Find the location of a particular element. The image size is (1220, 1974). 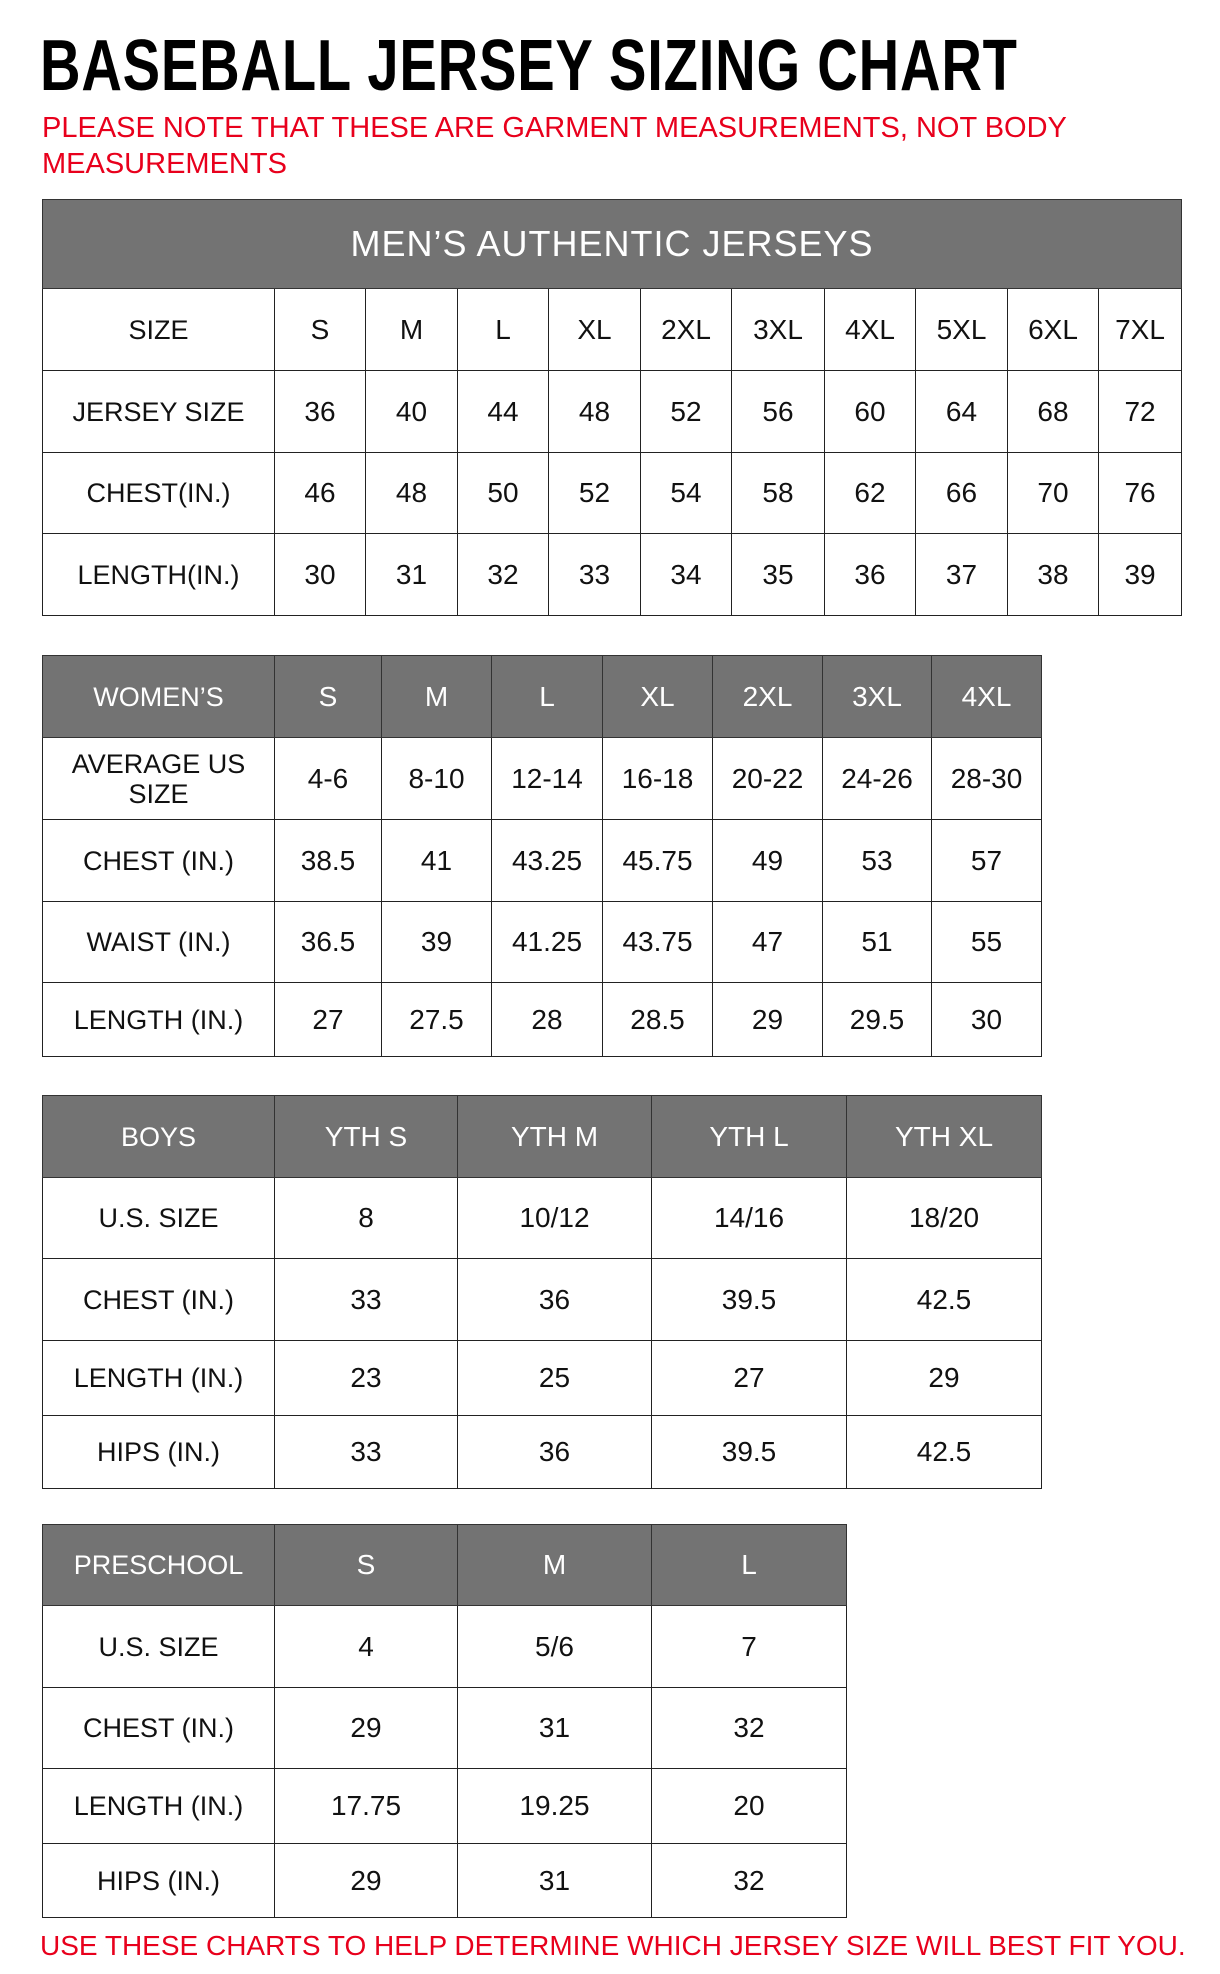

page-title: BASEBALL JERSEY SIZING CHART is located at coordinates (529, 66).